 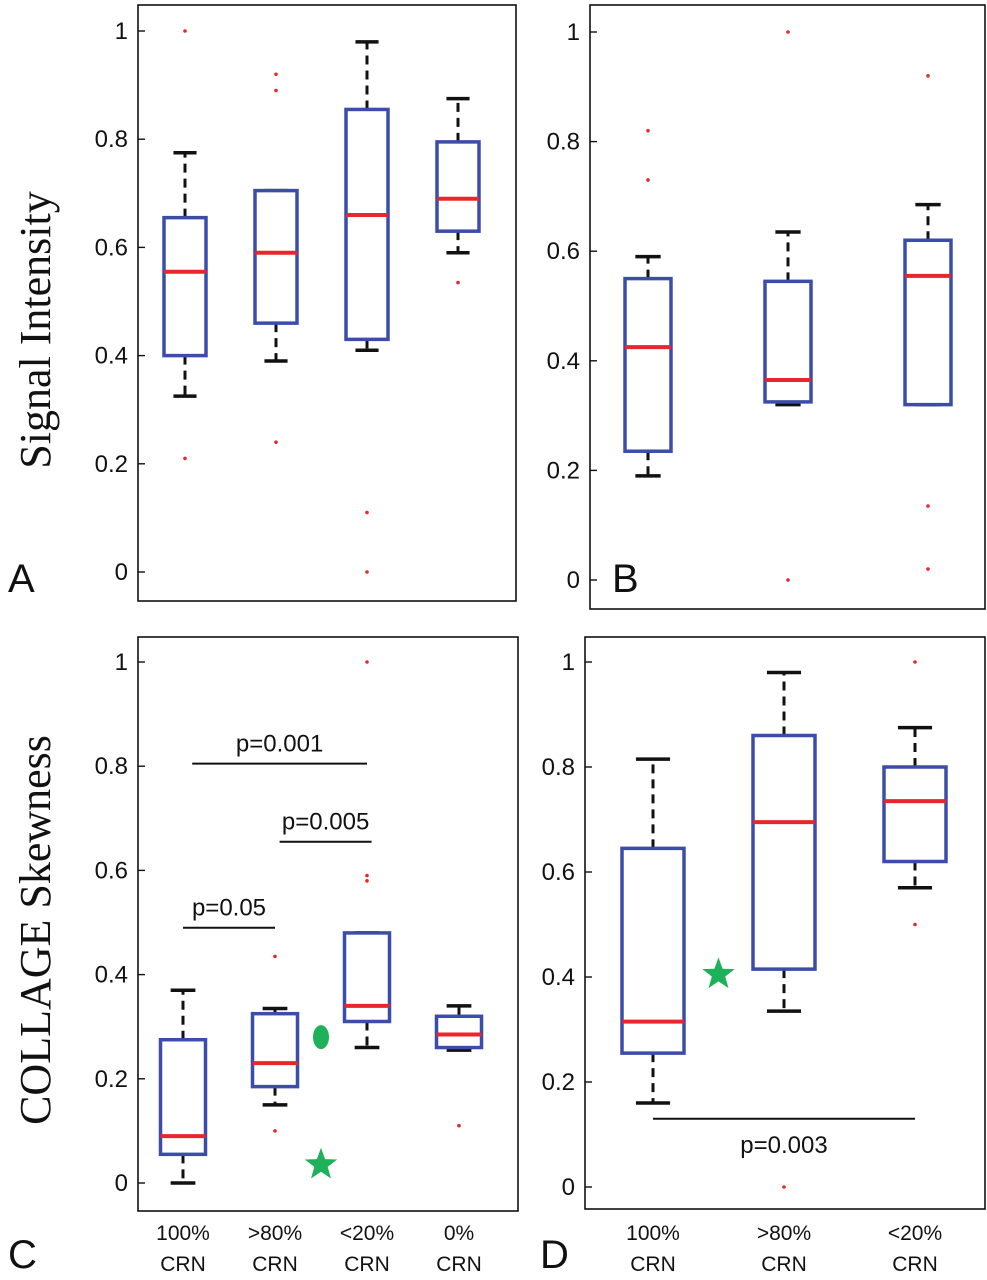 I want to click on significance-annotation: p=0.003, so click(x=784, y=1138).